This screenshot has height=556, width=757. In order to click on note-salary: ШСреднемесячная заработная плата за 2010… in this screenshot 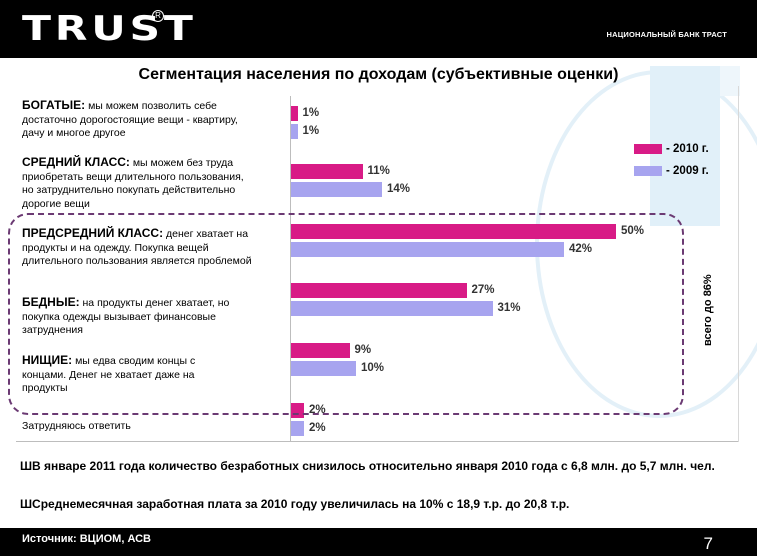, I will do `click(295, 504)`.